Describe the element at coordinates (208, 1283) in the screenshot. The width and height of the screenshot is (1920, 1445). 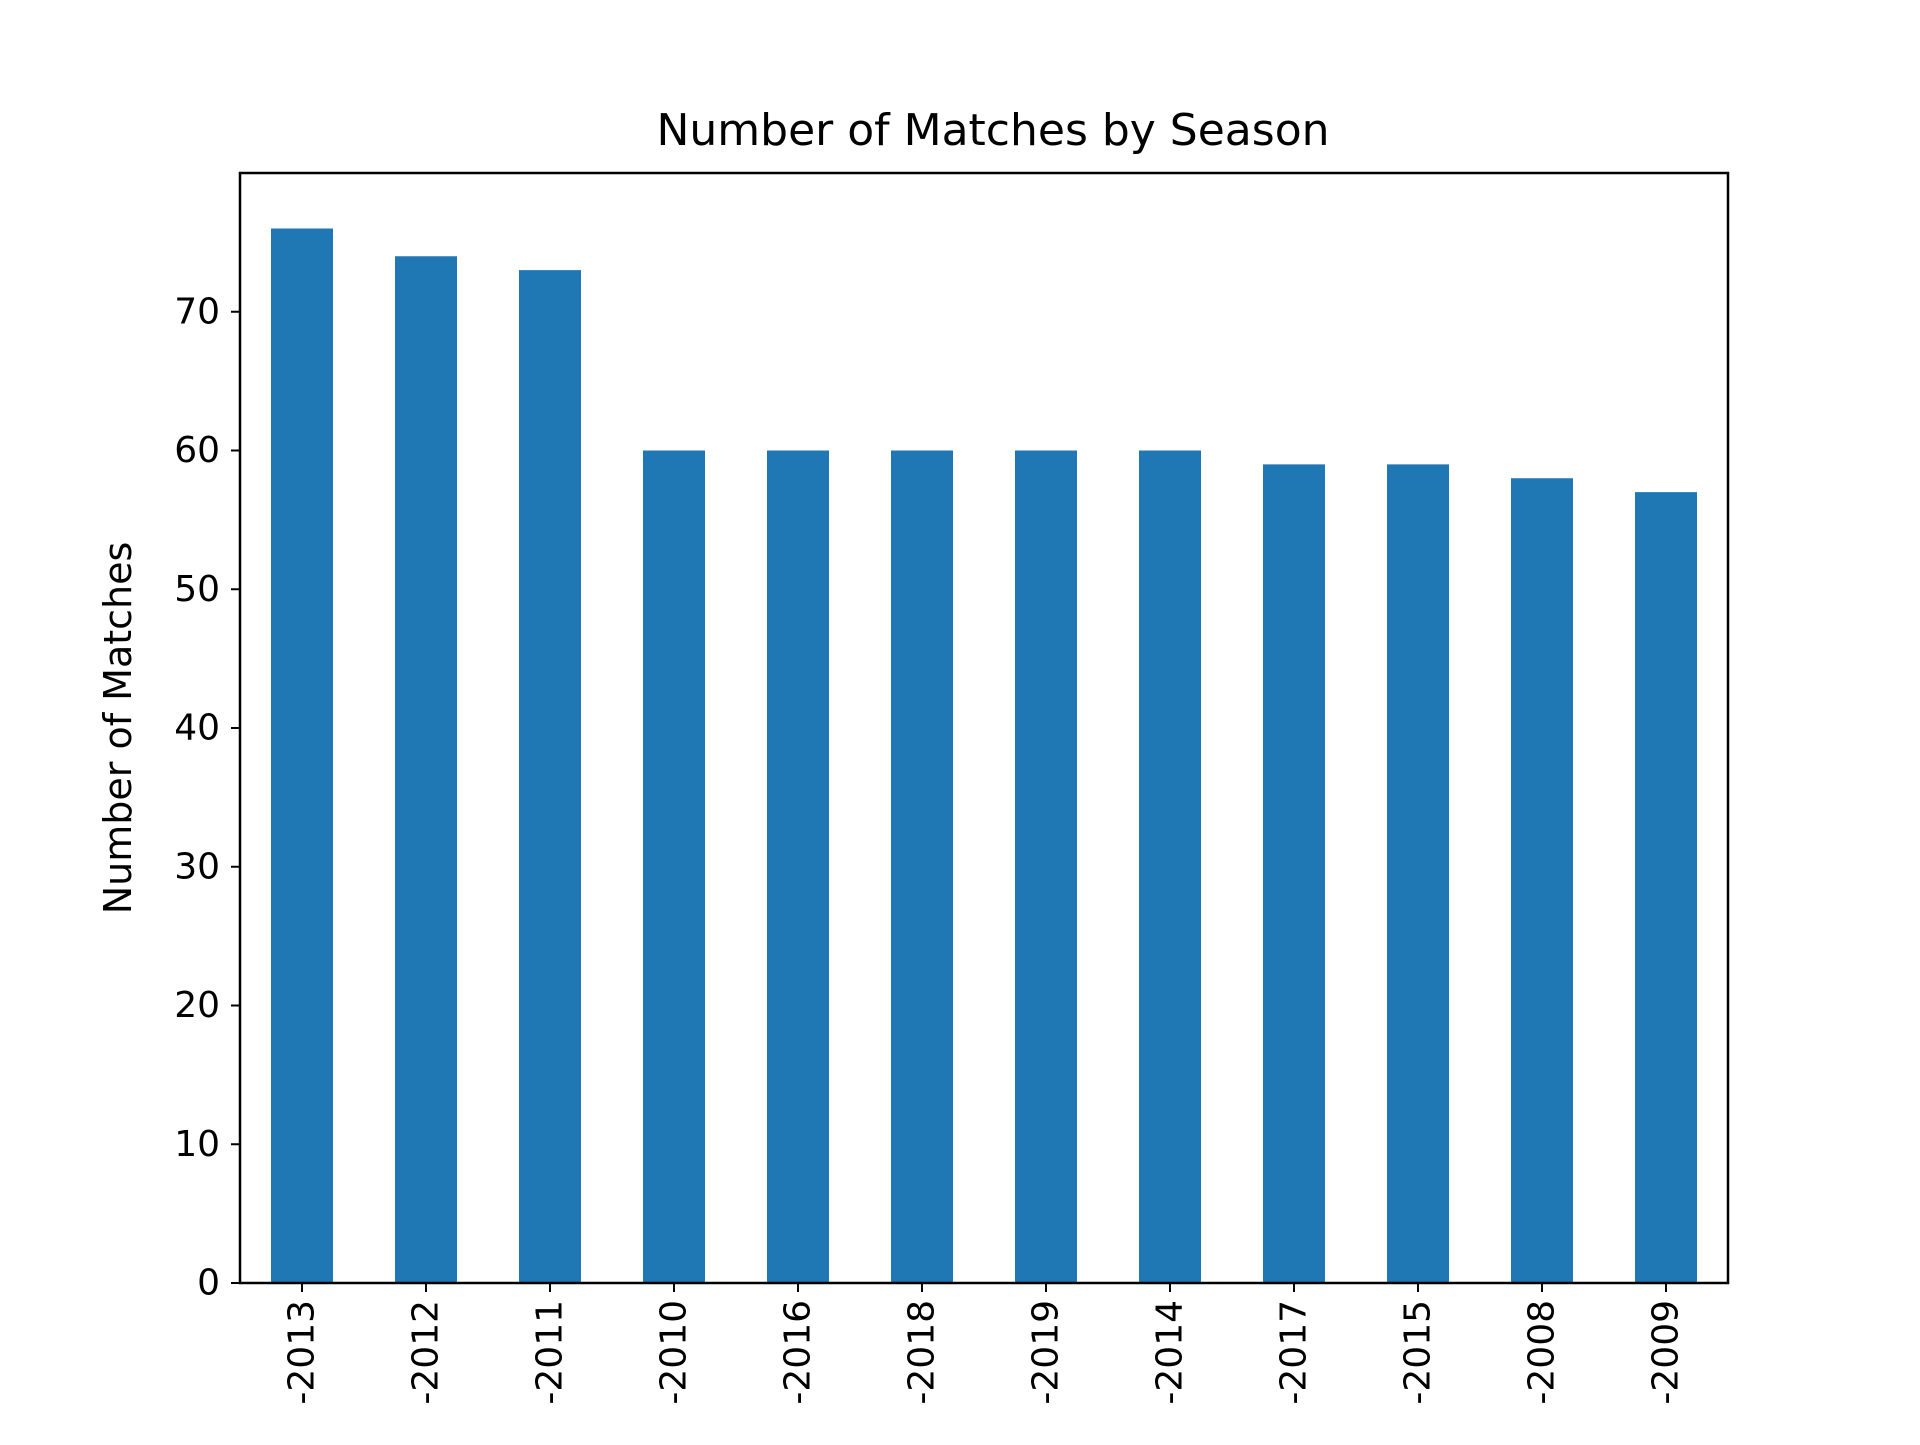
I see `y-tick-label: 0` at that location.